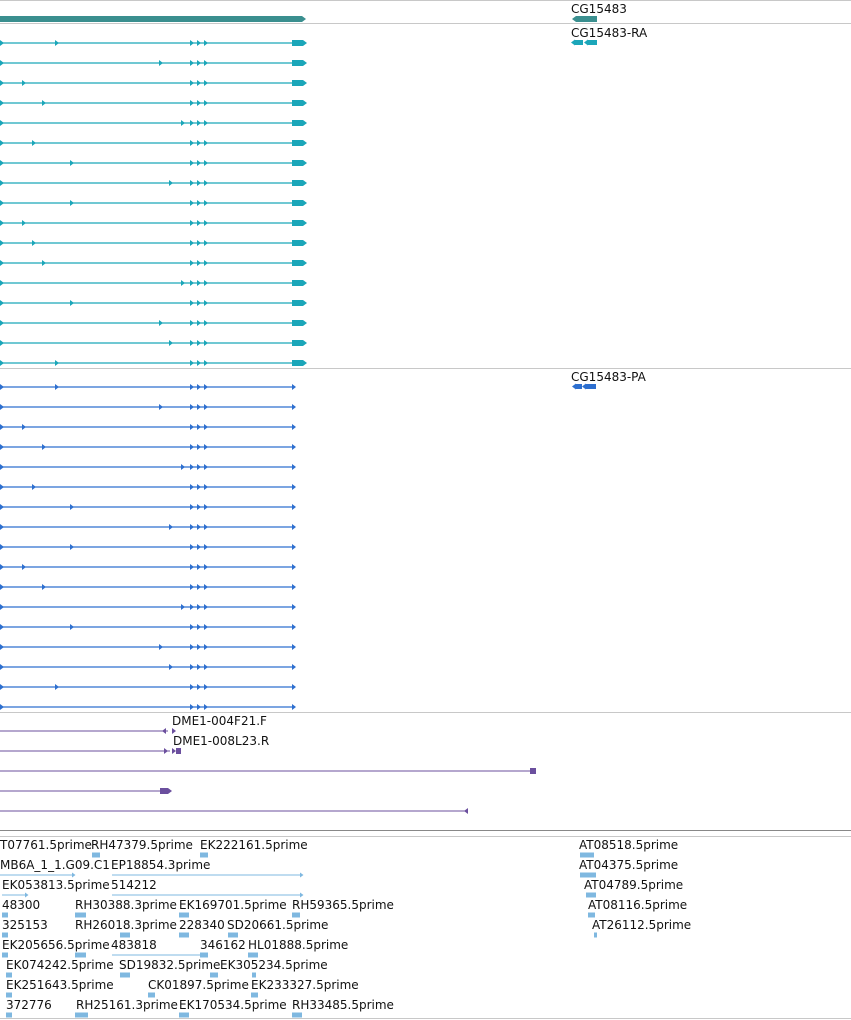 Image resolution: width=851 pixels, height=1020 pixels. I want to click on est-label: EK205656.5prime, so click(56, 945).